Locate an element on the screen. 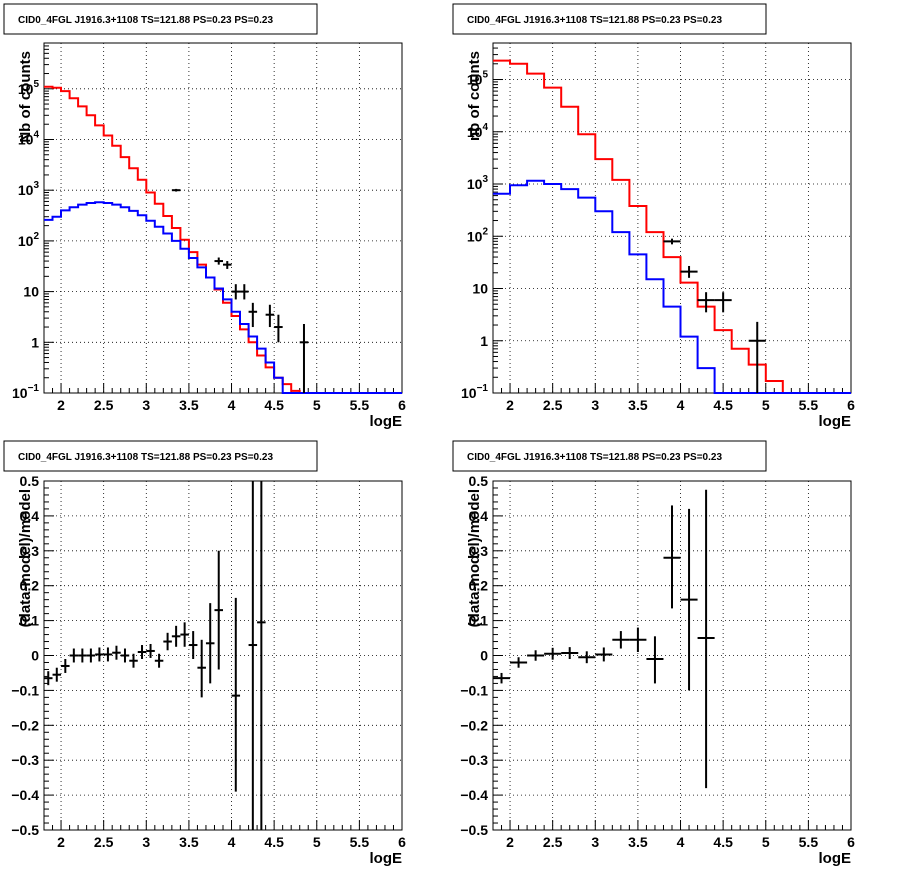 This screenshot has width=898, height=875. title-box is located at coordinates (160, 19).